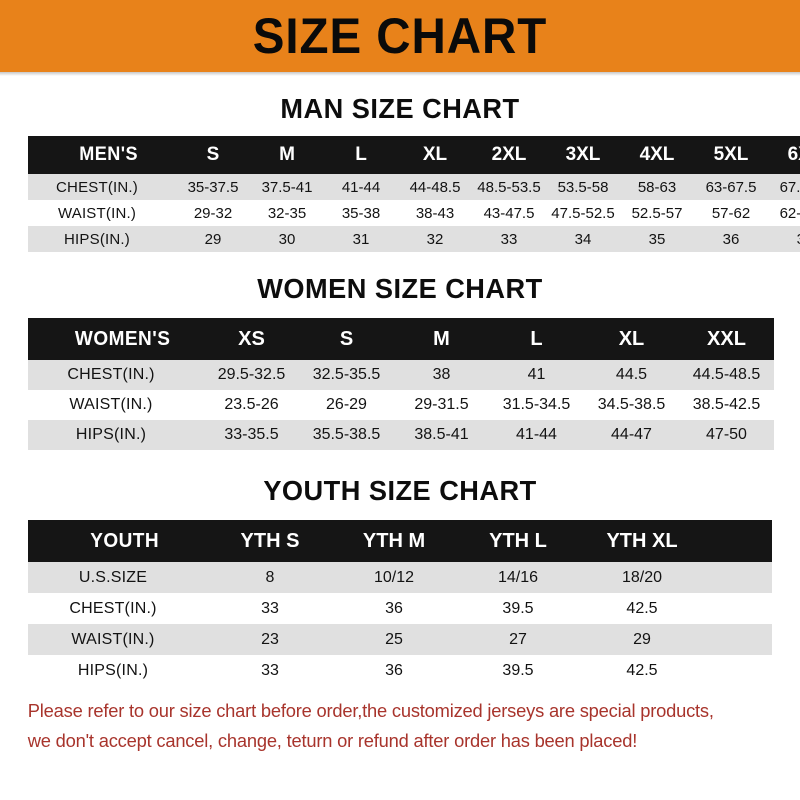 The height and width of the screenshot is (800, 800). Describe the element at coordinates (346, 374) in the screenshot. I see `cell-chest-s: 32.5-35.5` at that location.